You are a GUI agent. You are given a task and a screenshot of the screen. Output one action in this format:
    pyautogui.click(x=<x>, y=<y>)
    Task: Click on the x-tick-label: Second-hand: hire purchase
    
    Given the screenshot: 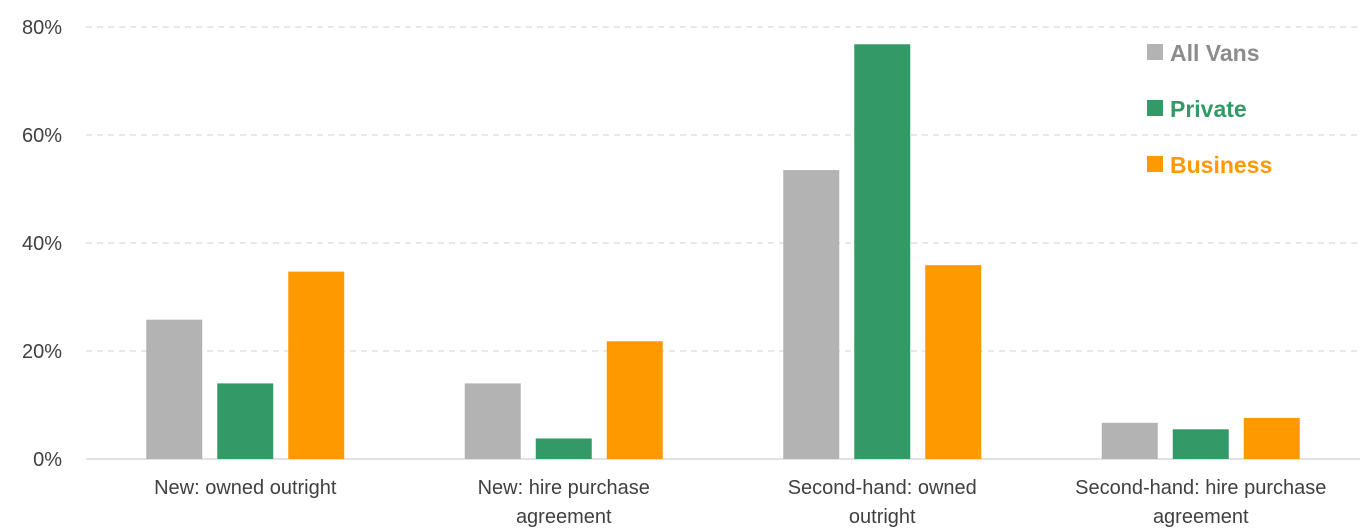 What is the action you would take?
    pyautogui.click(x=1200, y=488)
    